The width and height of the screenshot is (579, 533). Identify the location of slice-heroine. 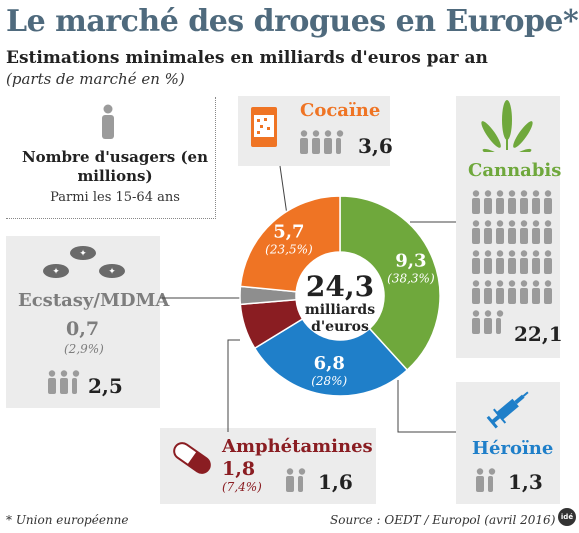
(331, 357).